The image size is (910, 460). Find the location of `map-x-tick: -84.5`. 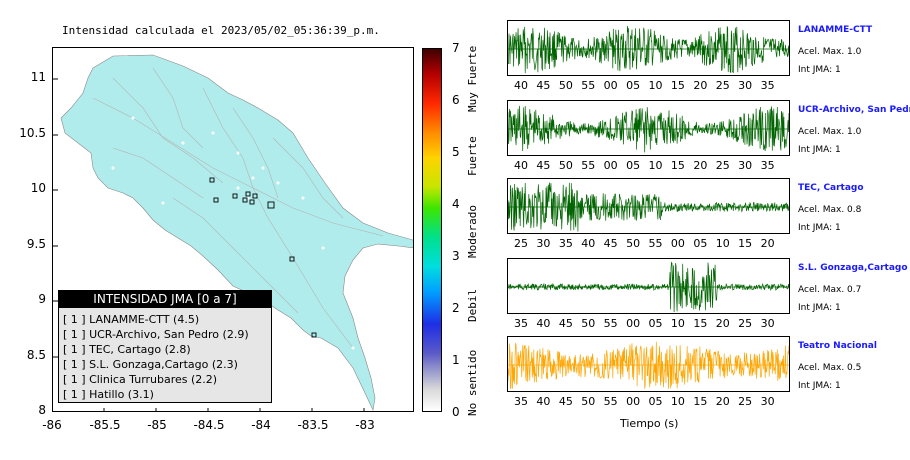

map-x-tick: -84.5 is located at coordinates (209, 425).